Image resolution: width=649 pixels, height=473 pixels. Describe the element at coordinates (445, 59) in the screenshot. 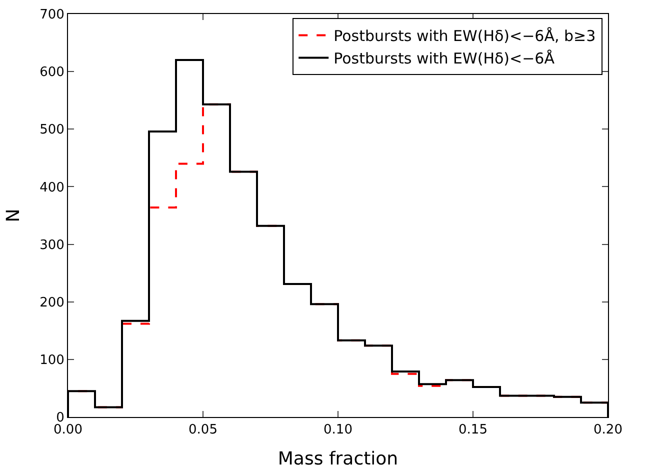

I see `legend-label: Postbursts with EW(Hδ)<−6Å` at that location.